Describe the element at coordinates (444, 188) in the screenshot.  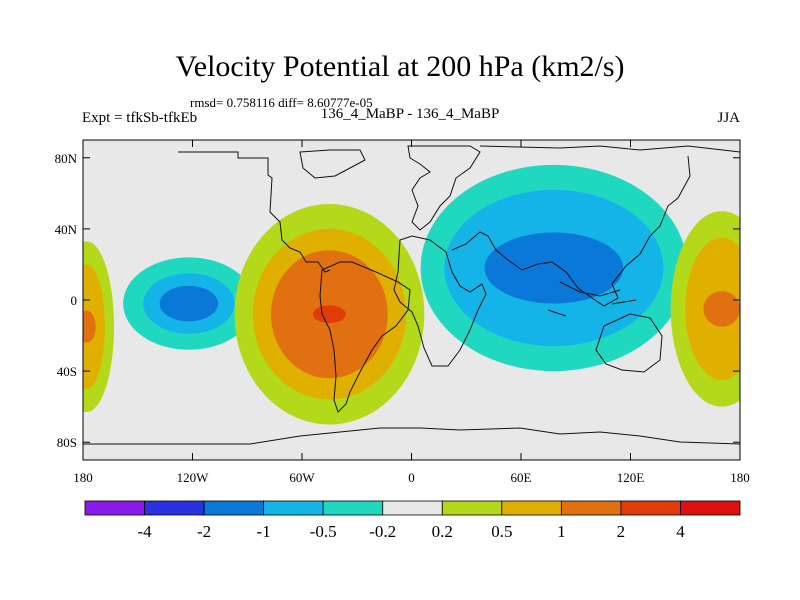
I see `coastline-europe` at that location.